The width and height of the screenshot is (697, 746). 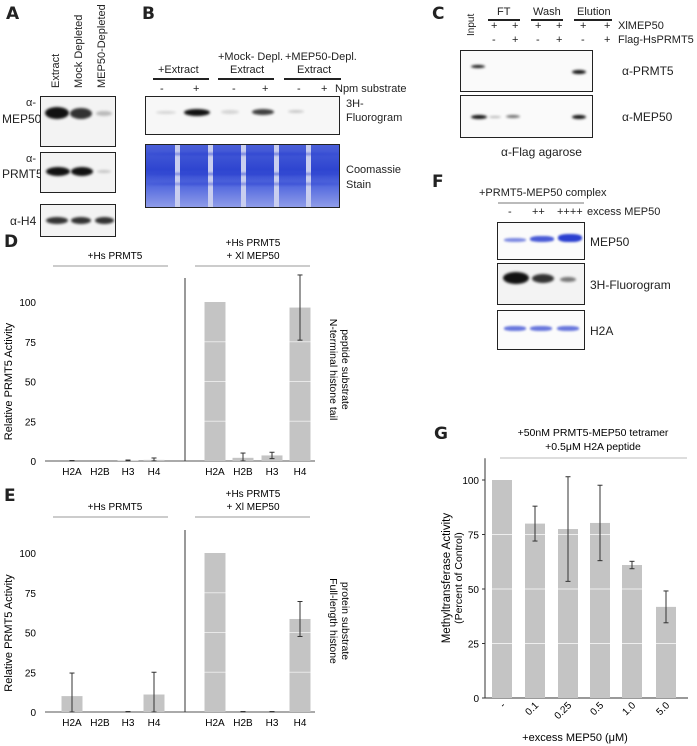 What do you see at coordinates (333, 621) in the screenshot?
I see `side-label: Full-length histone` at bounding box center [333, 621].